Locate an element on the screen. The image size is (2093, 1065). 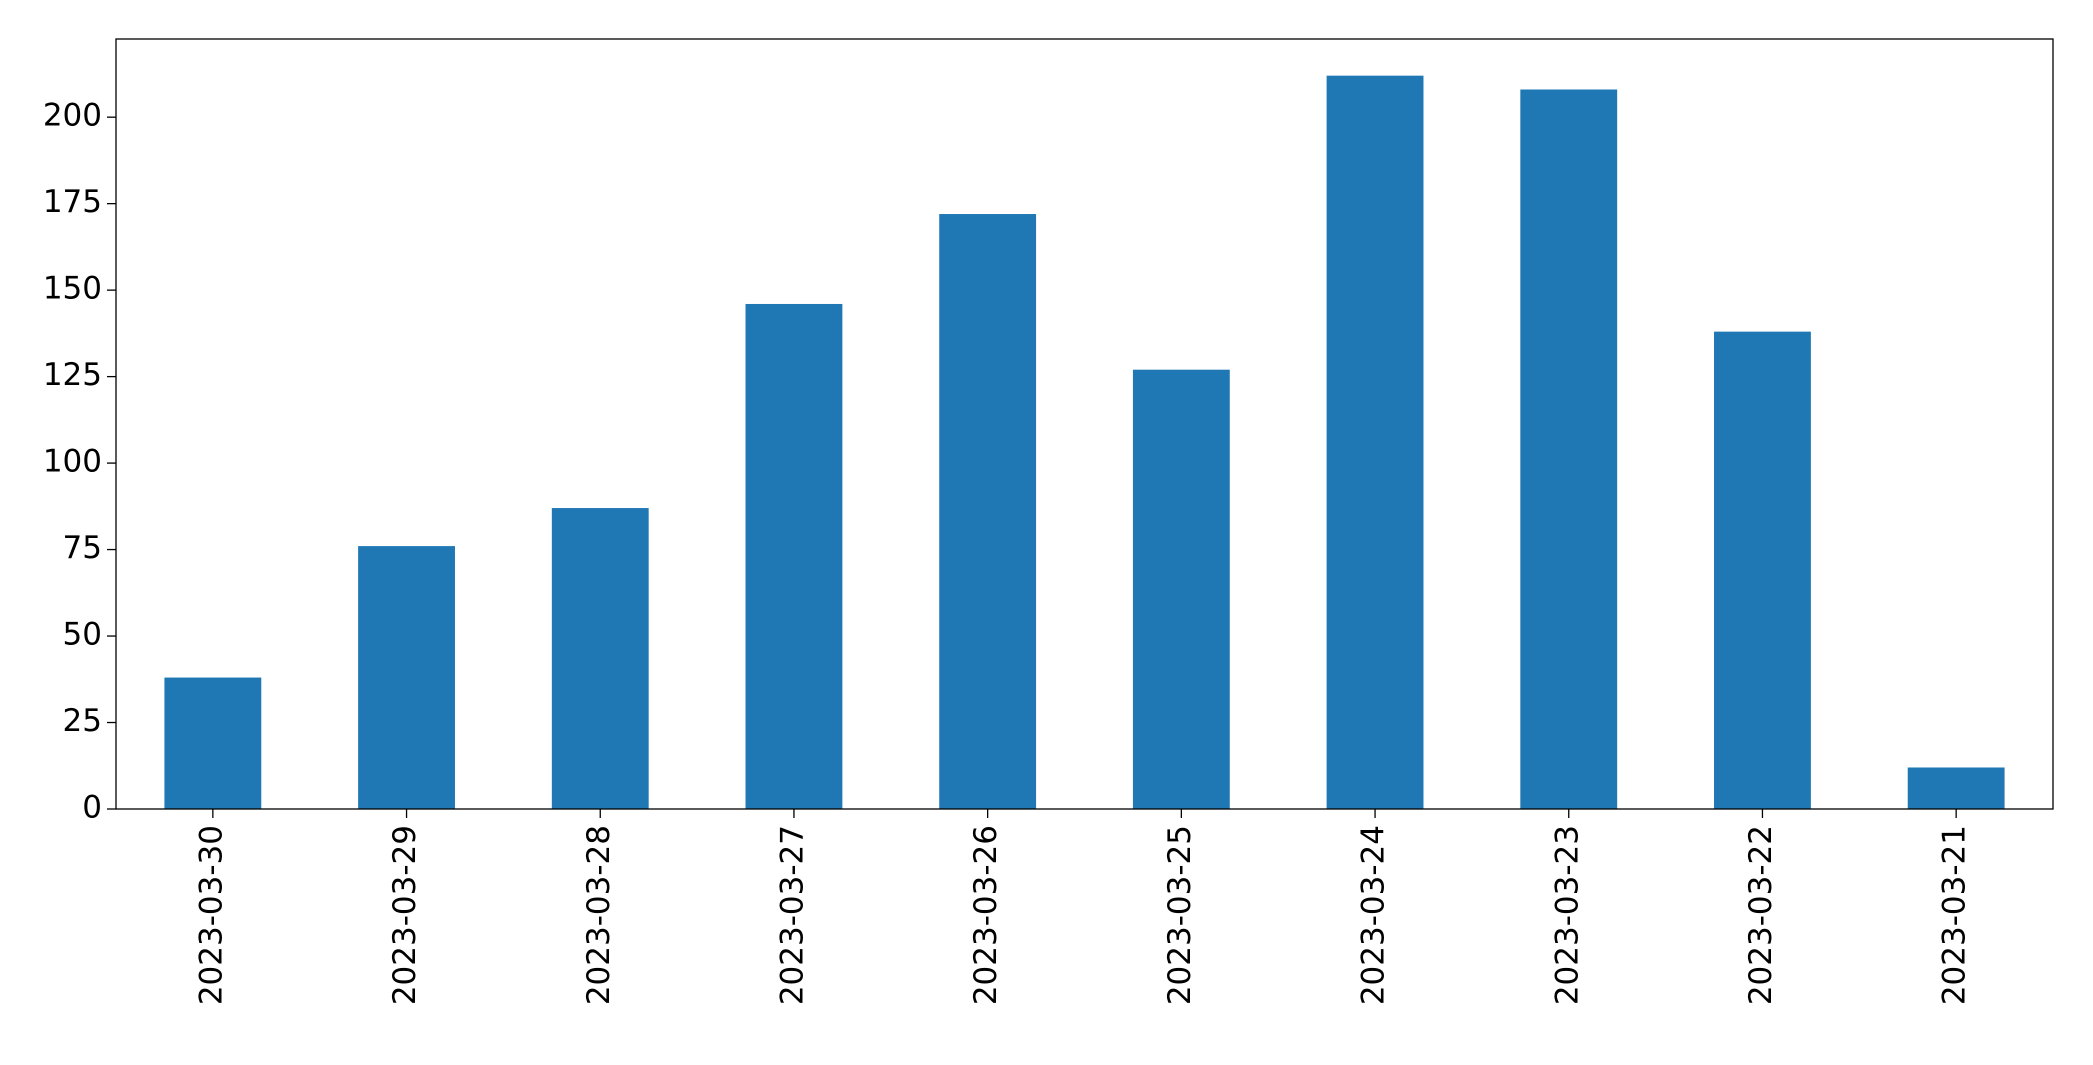
x-tick-label: 2023-03-28 is located at coordinates (599, 915).